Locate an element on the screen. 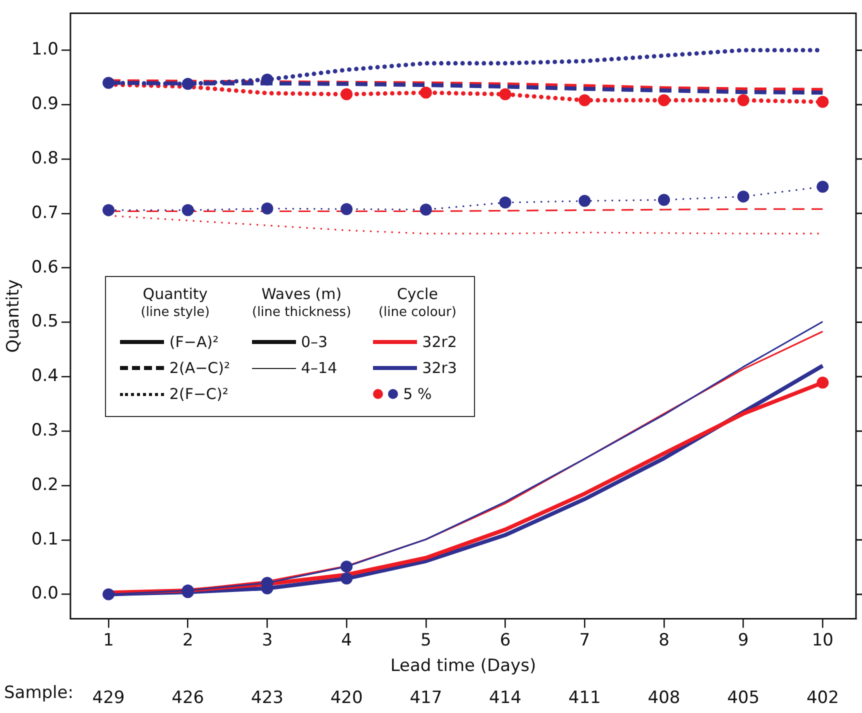 This screenshot has height=713, width=862. y-tick-label: 0.7 is located at coordinates (44, 212).